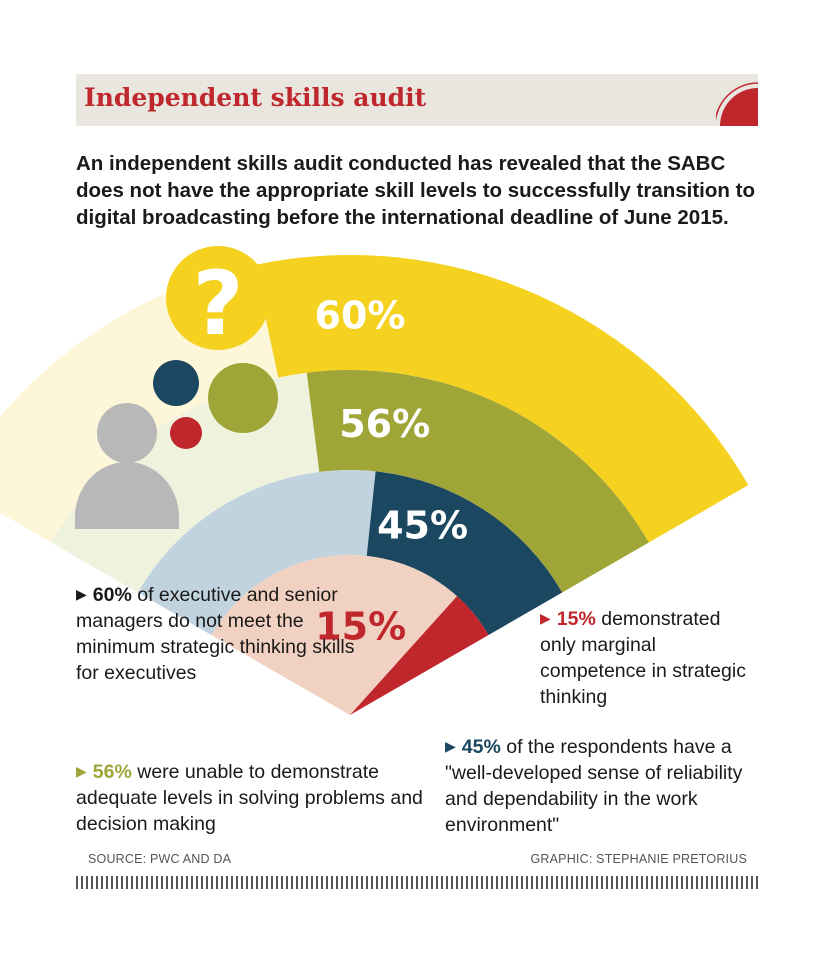 The width and height of the screenshot is (833, 965). What do you see at coordinates (360, 316) in the screenshot?
I see `bar-label-60: 60%` at bounding box center [360, 316].